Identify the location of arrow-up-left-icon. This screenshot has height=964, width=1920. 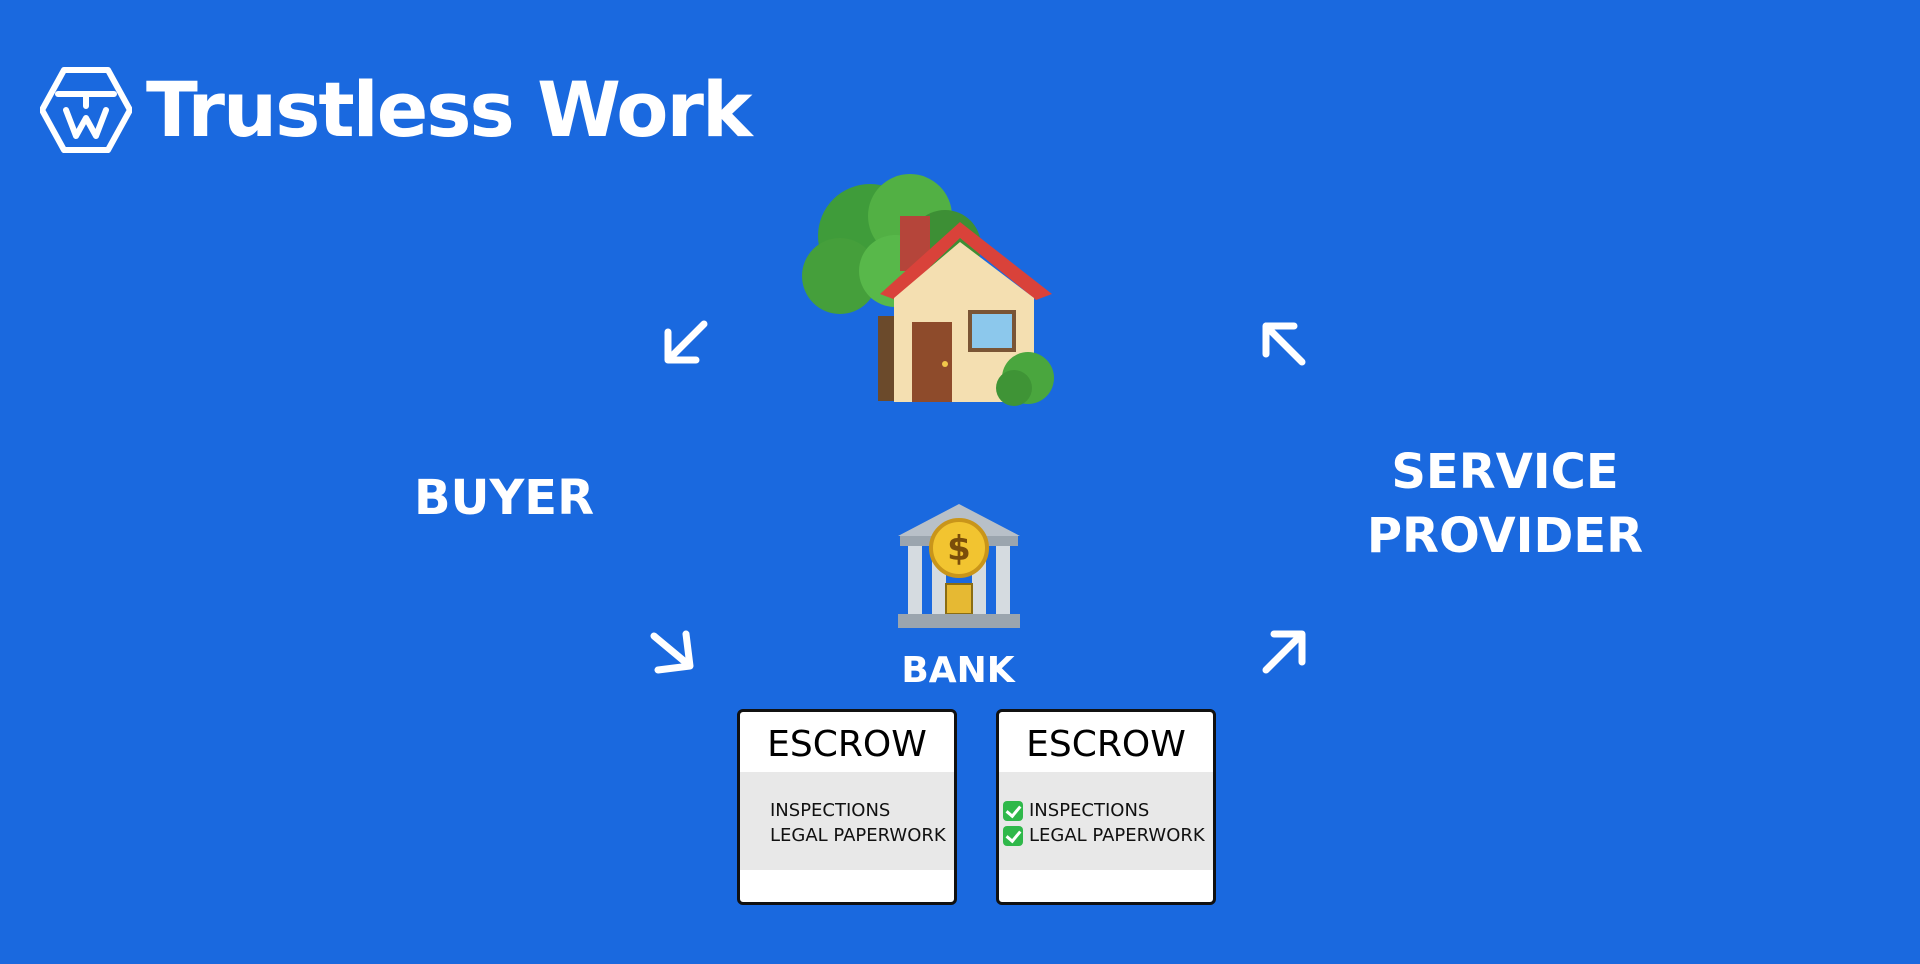
(1284, 344).